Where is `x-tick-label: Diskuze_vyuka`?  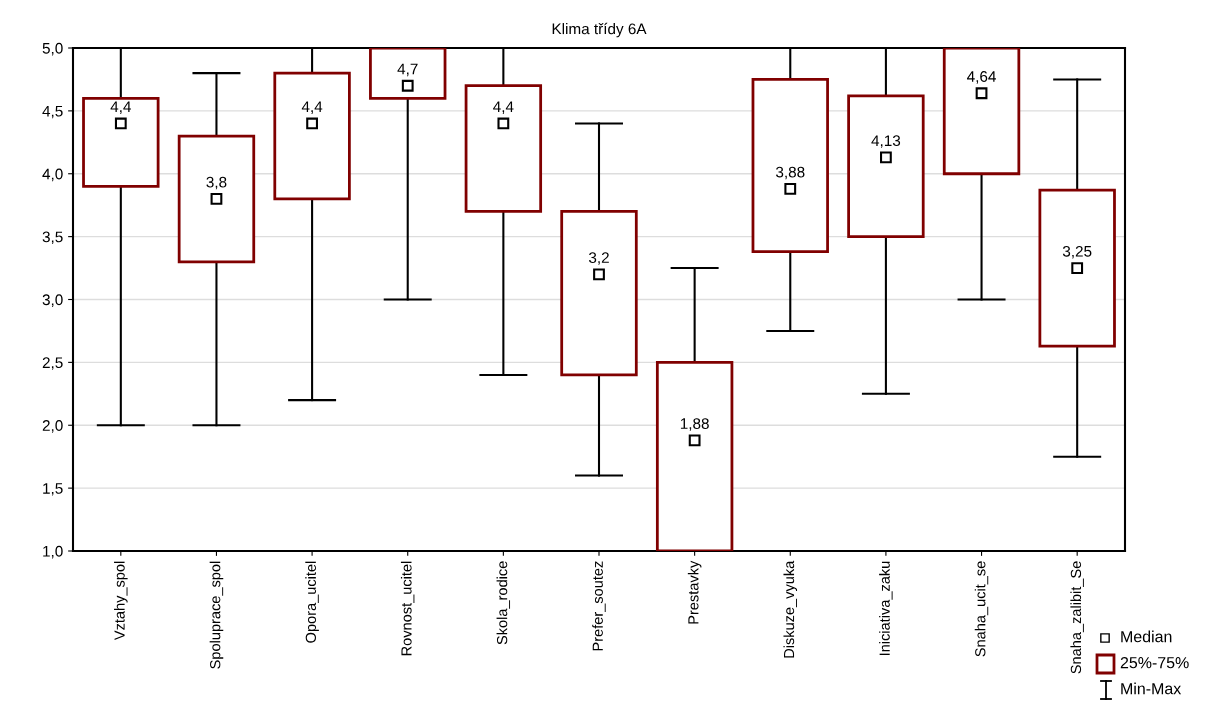
x-tick-label: Diskuze_vyuka is located at coordinates (790, 609).